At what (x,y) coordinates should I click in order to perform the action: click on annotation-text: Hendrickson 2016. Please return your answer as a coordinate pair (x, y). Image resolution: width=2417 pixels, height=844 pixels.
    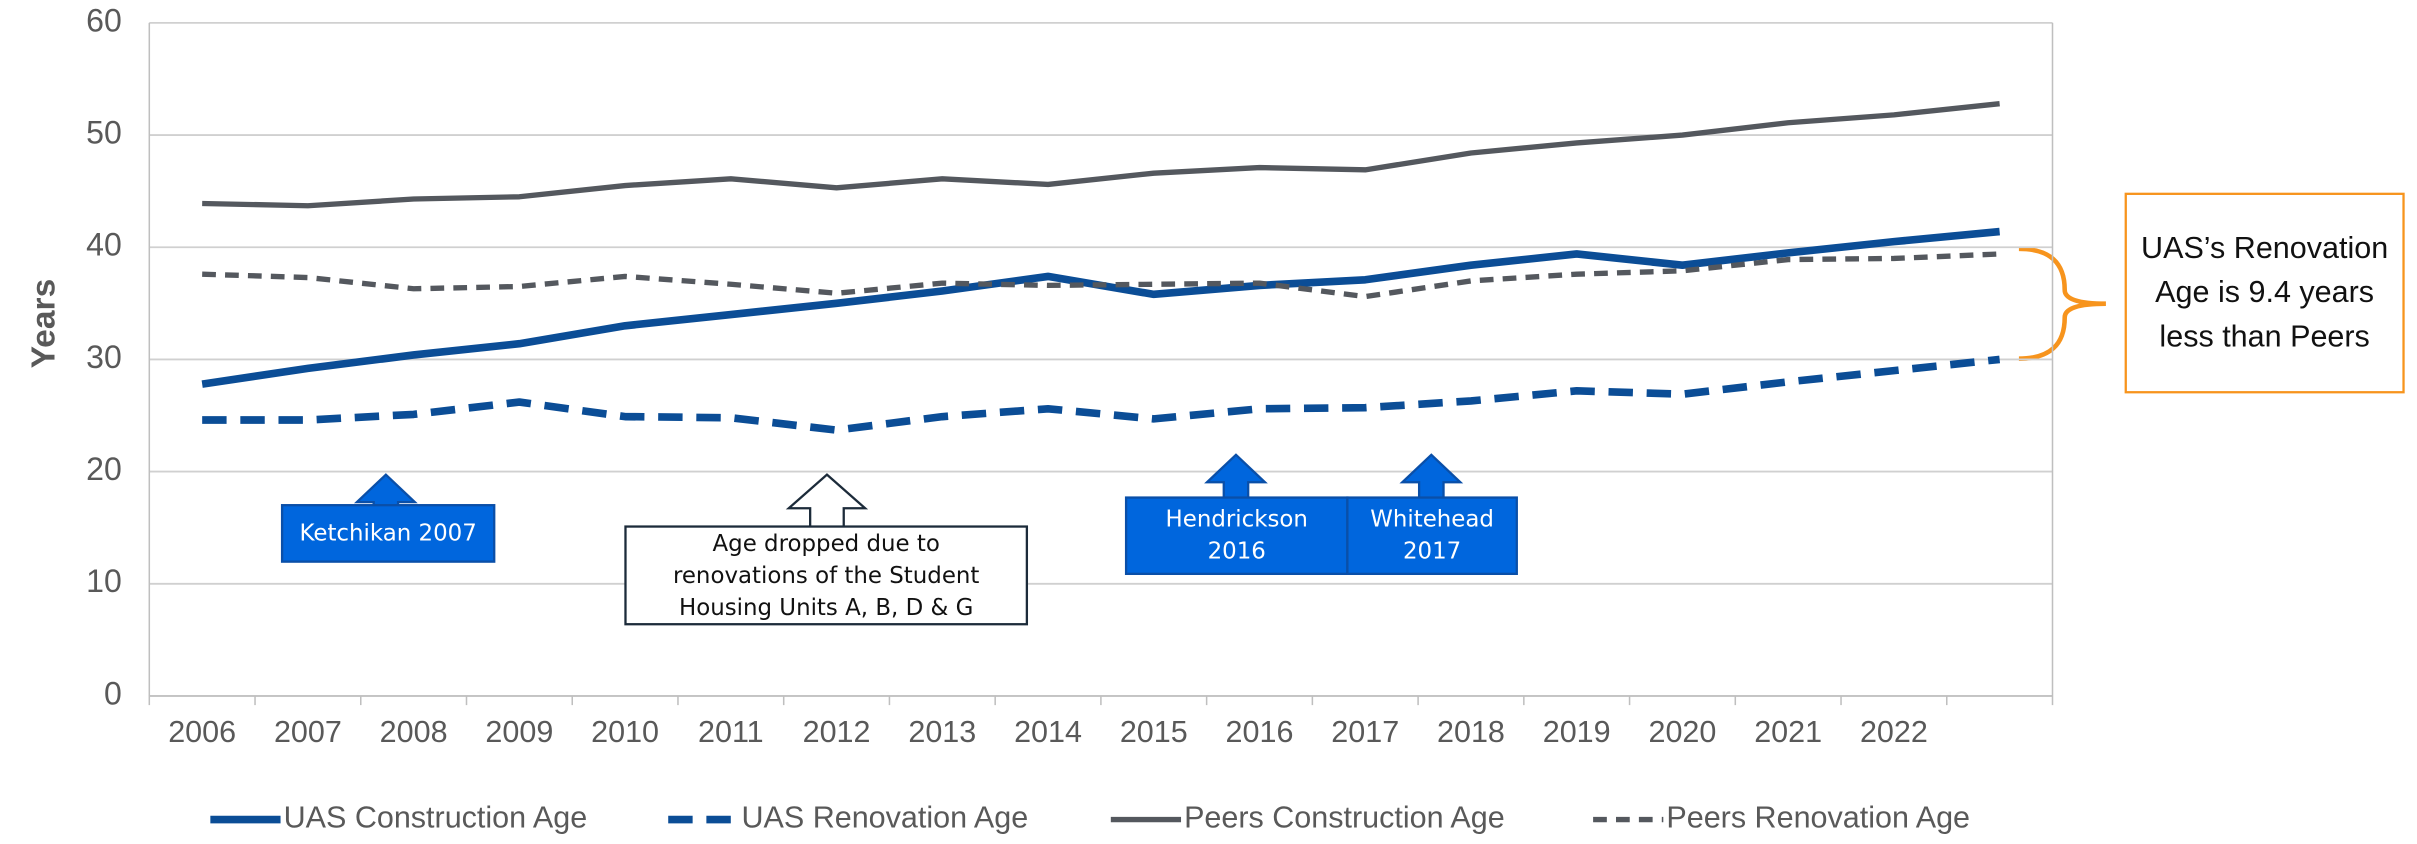
    Looking at the image, I should click on (1236, 535).